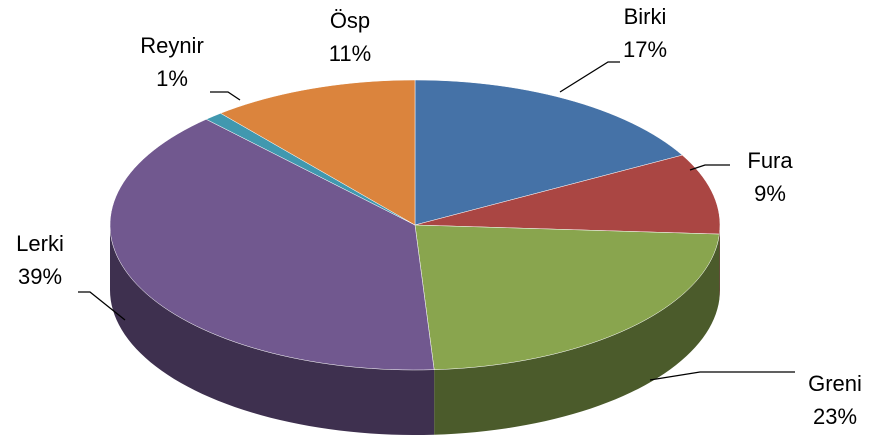  What do you see at coordinates (645, 49) in the screenshot?
I see `slice-value: 17%` at bounding box center [645, 49].